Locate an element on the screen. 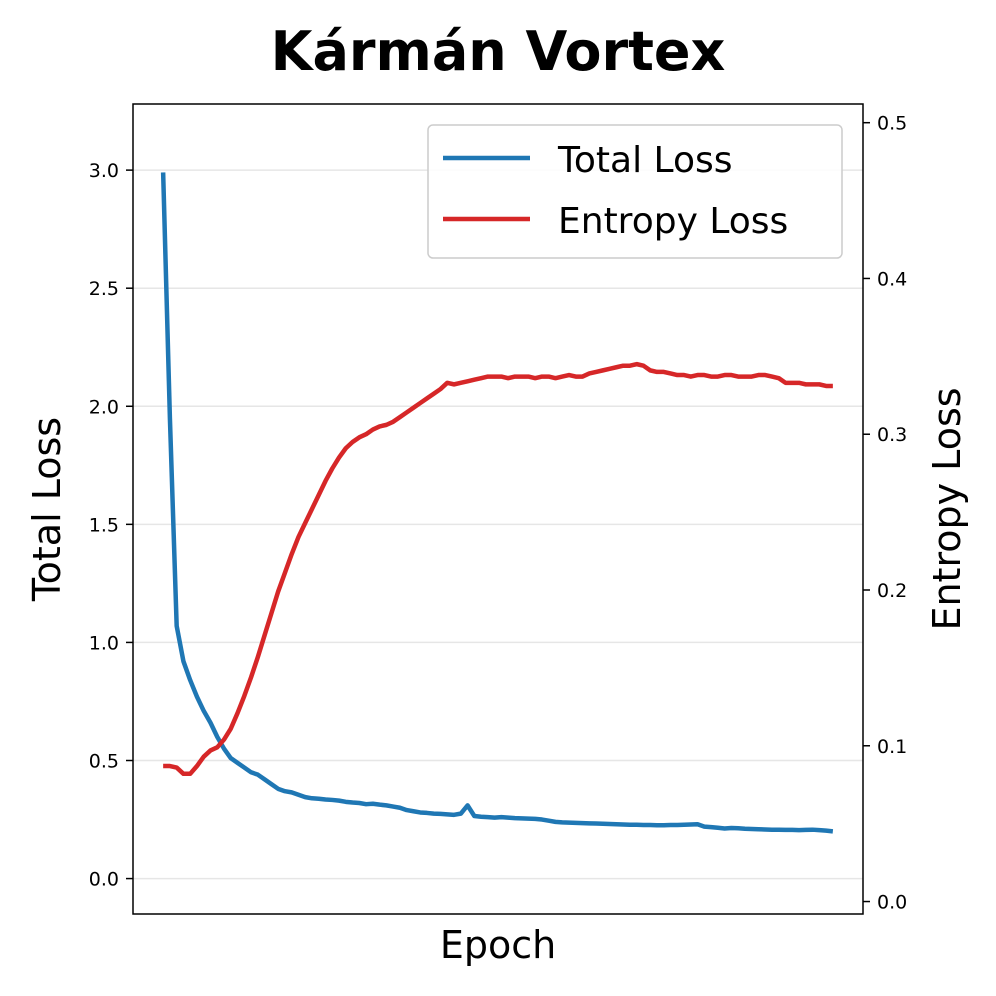 Image resolution: width=996 pixels, height=996 pixels. legend-box is located at coordinates (635, 191).